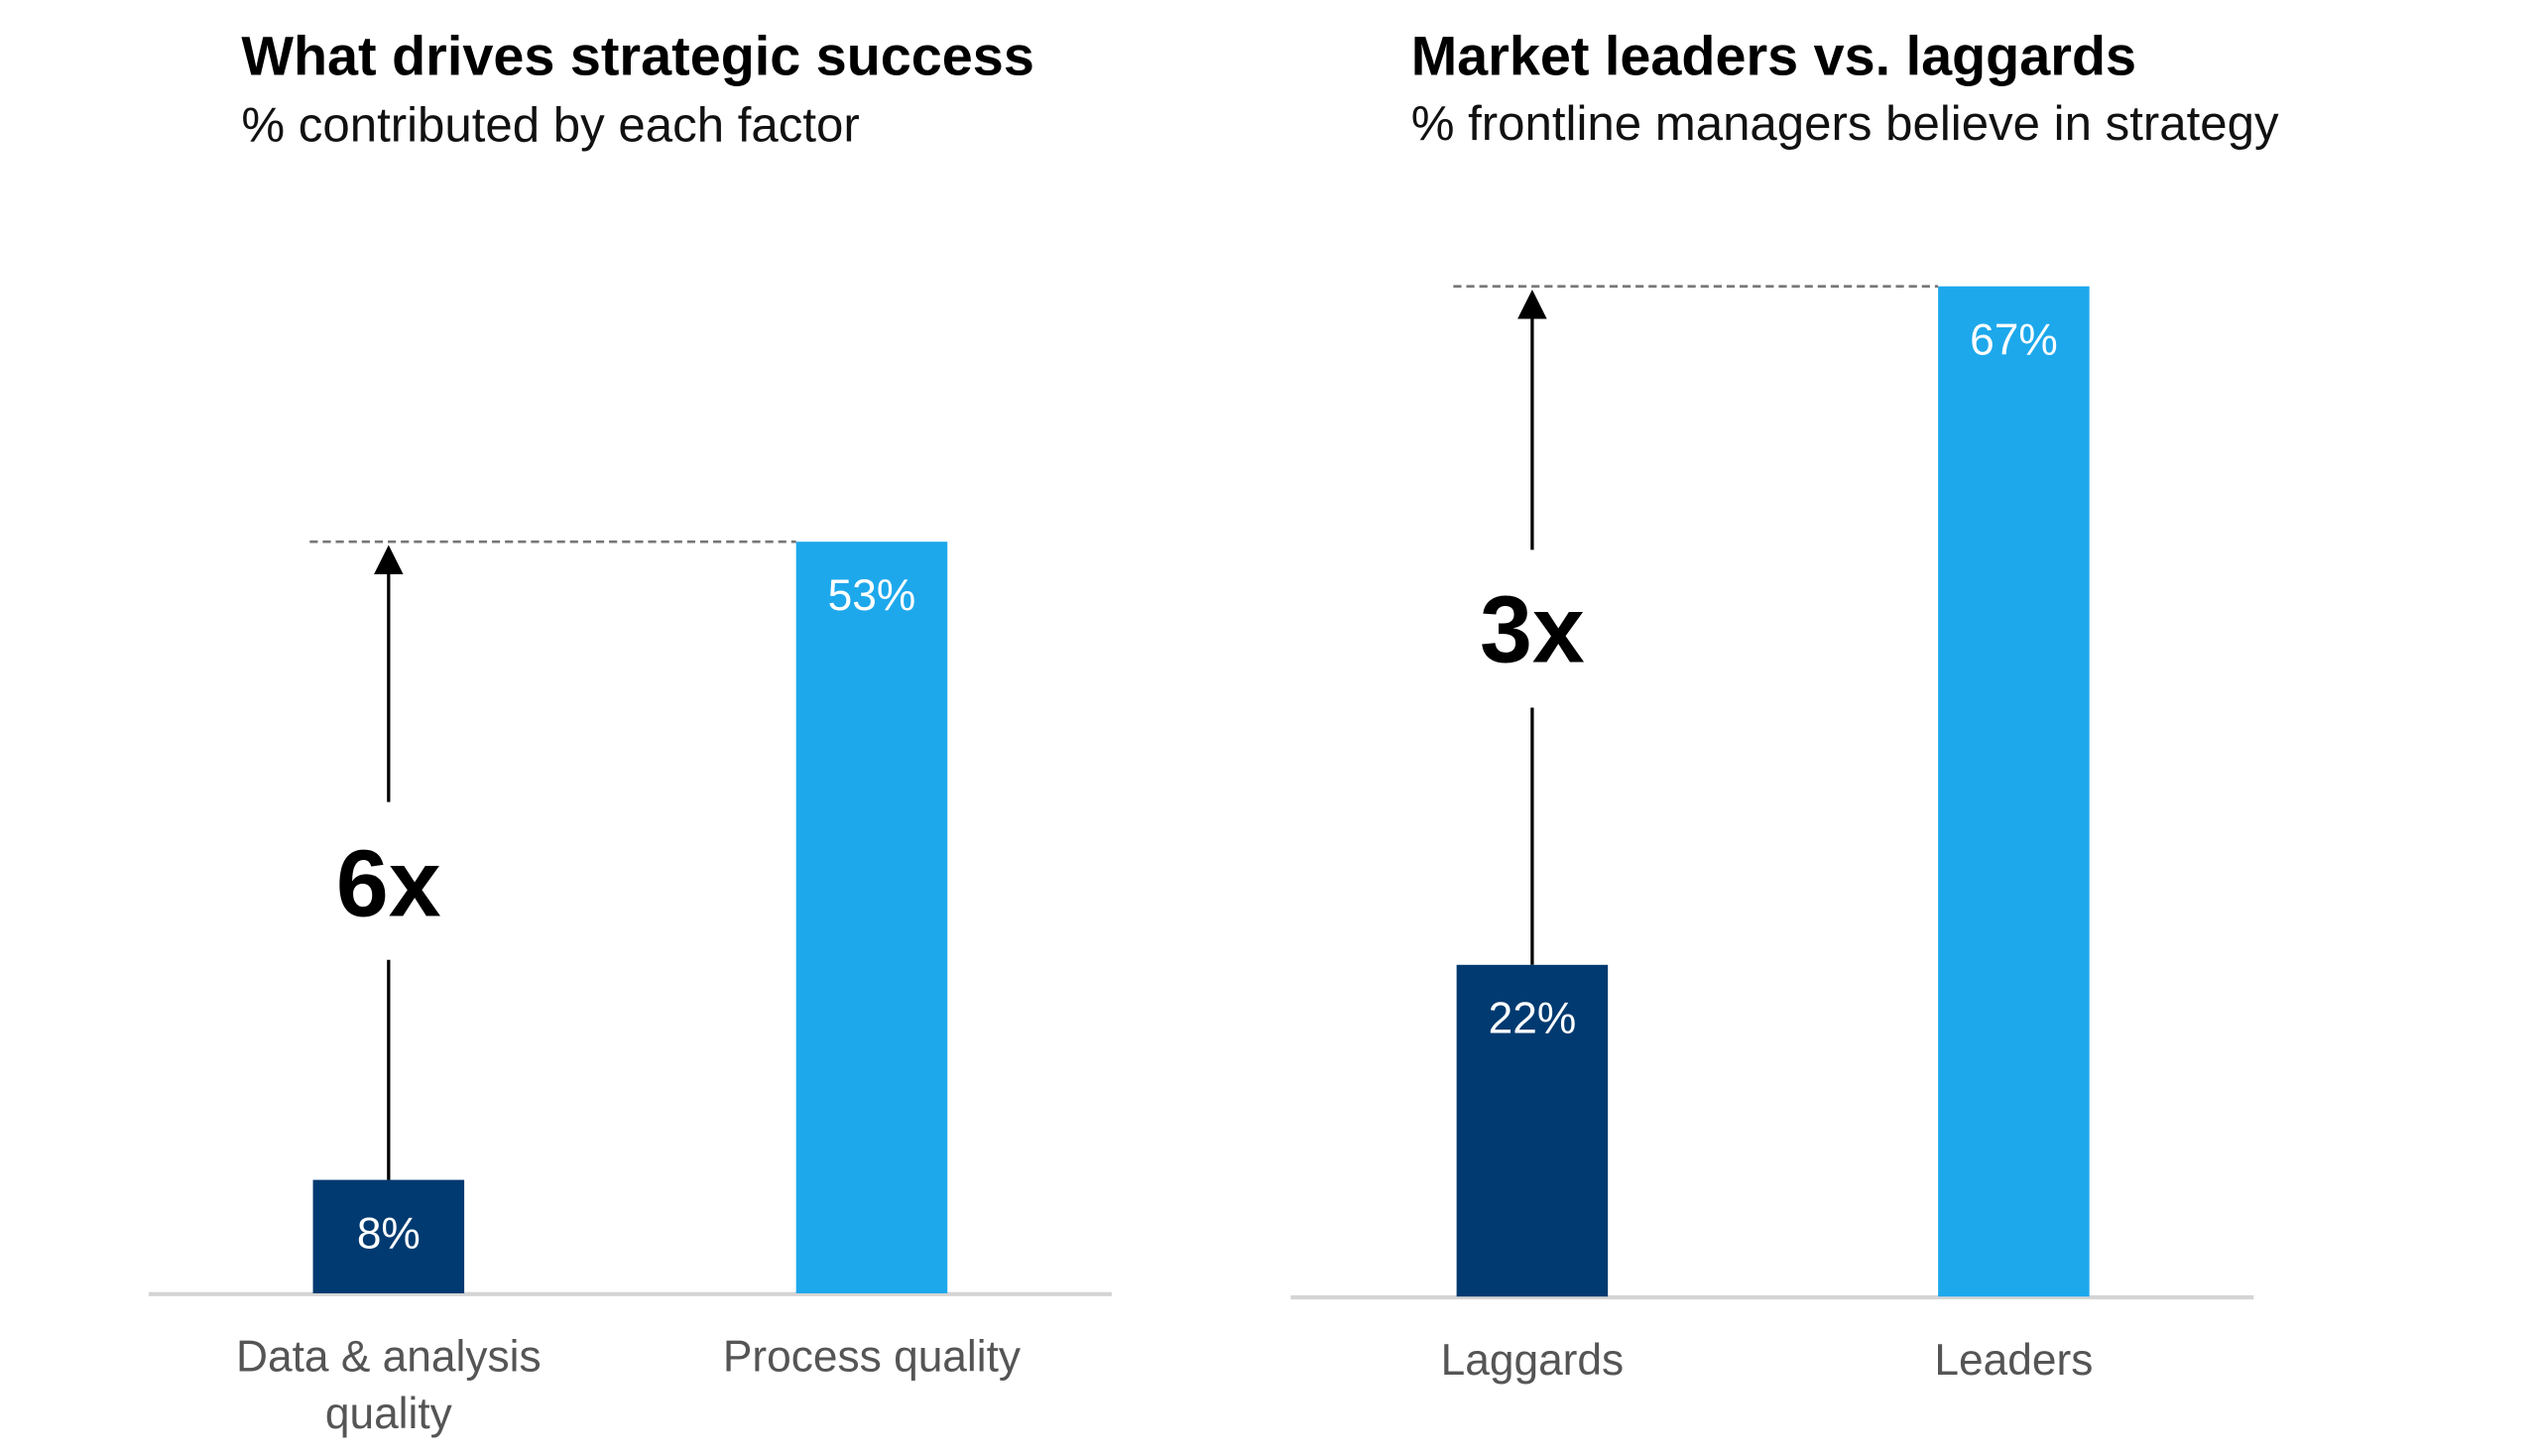  What do you see at coordinates (389, 1357) in the screenshot?
I see `x-tick-label: Data & analysis` at bounding box center [389, 1357].